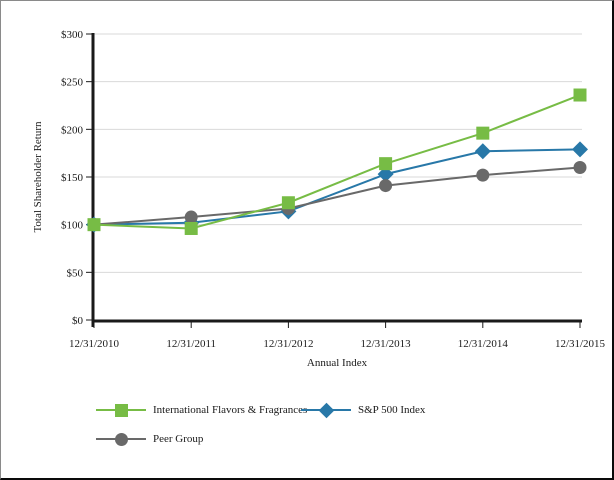  I want to click on legend-item-international-flavors-fragrances: International Flavors & Fragrances, so click(201, 410).